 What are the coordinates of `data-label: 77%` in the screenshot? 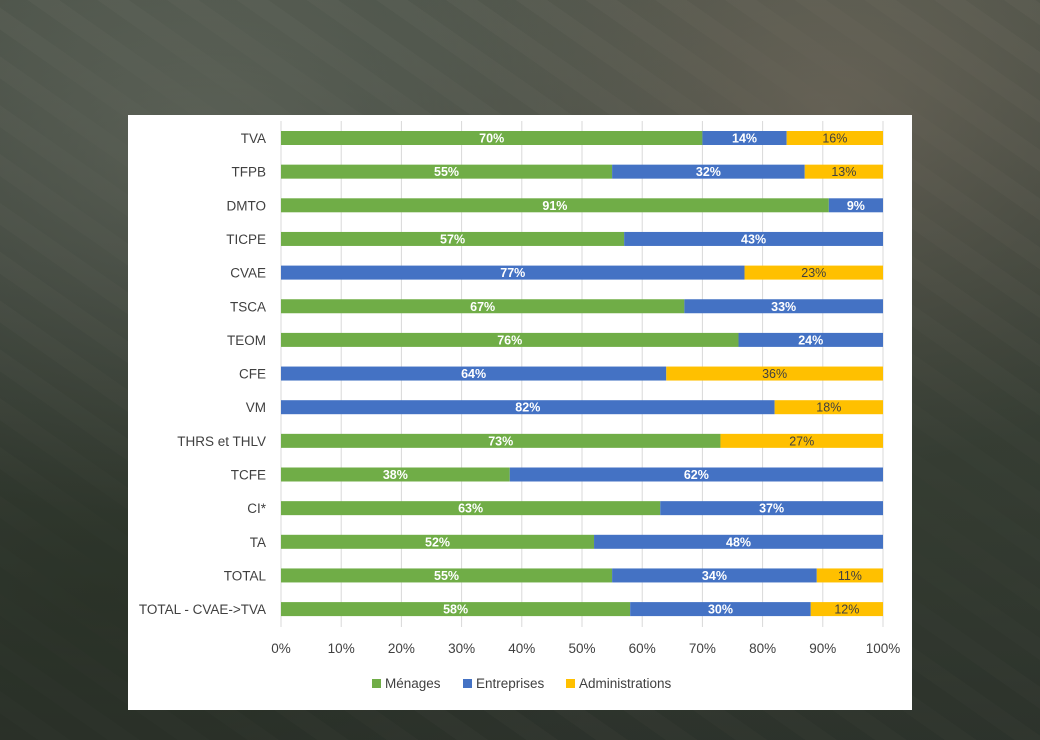 It's located at (512, 273).